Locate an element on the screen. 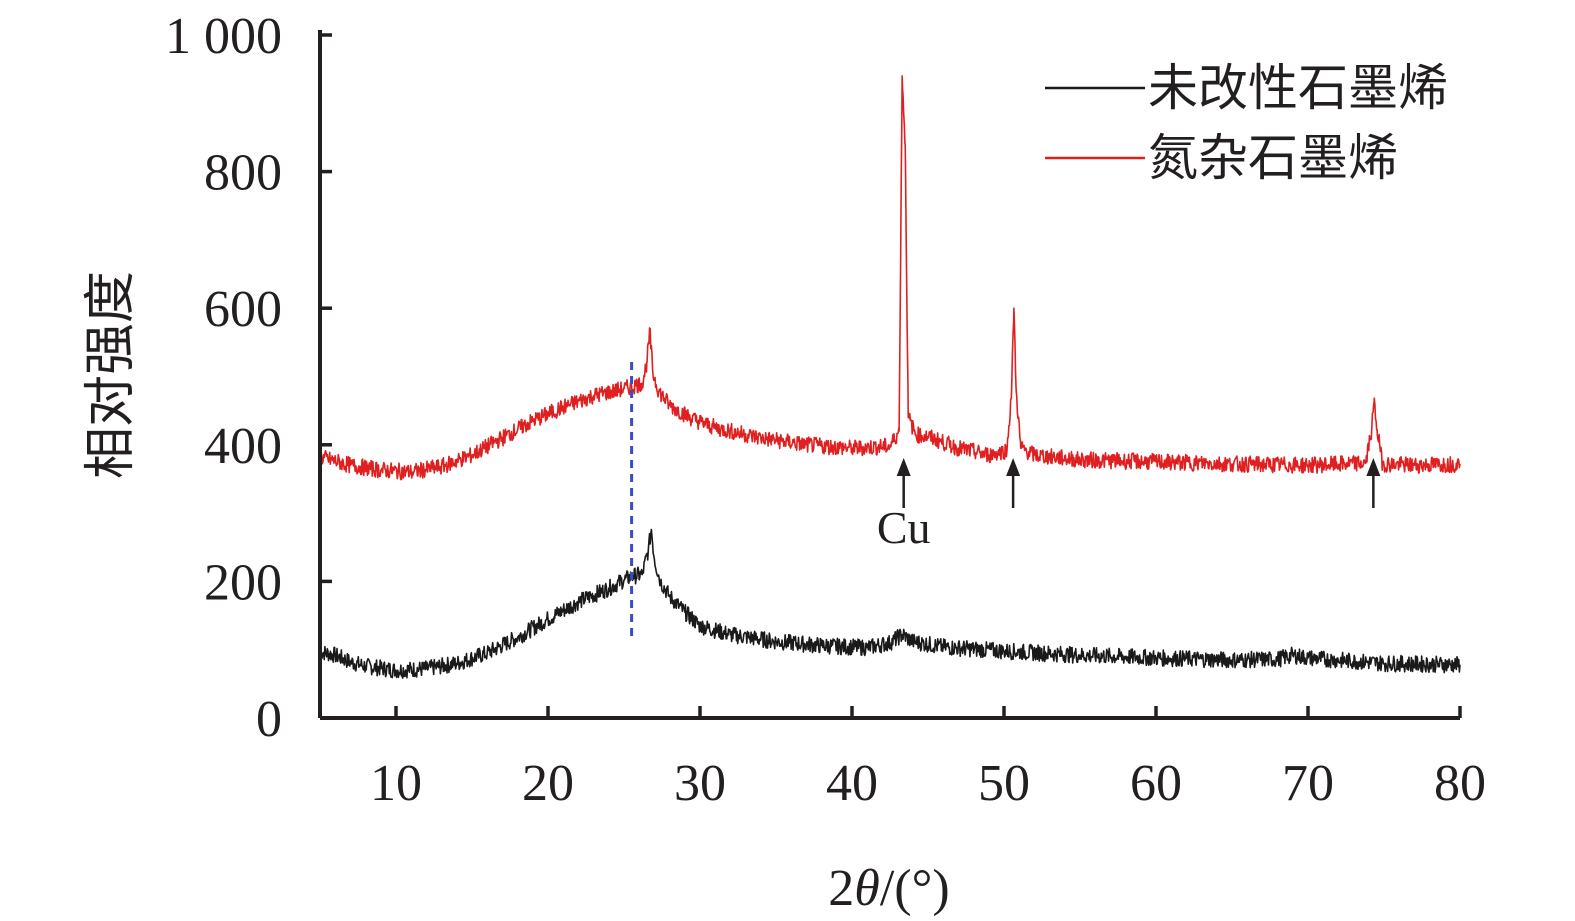 The image size is (1575, 921). x-tick-label: 70 is located at coordinates (1308, 783).